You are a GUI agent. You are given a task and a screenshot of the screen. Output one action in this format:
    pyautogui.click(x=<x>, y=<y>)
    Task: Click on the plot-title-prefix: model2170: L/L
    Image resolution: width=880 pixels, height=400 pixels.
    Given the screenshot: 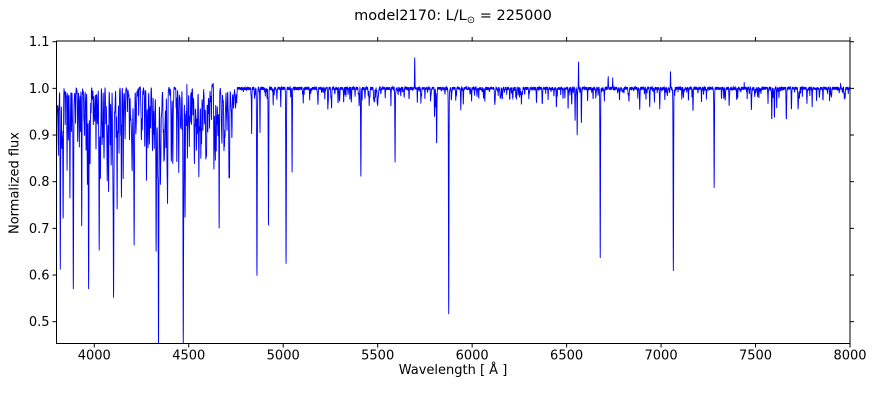 What is the action you would take?
    pyautogui.click(x=410, y=16)
    